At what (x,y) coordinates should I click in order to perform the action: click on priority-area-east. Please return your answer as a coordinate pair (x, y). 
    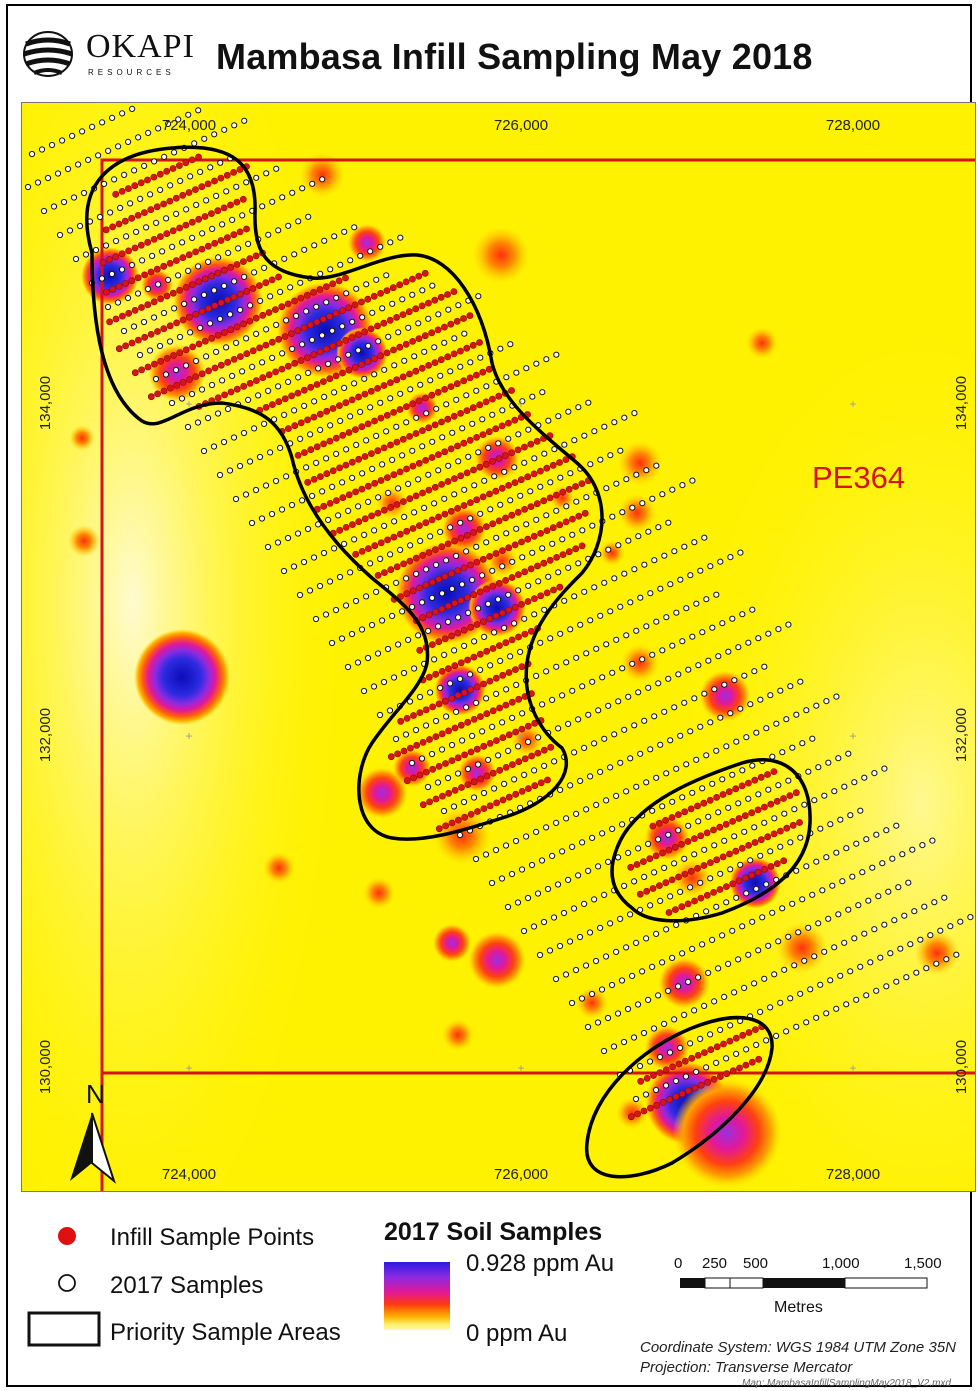
    Looking at the image, I should click on (711, 840).